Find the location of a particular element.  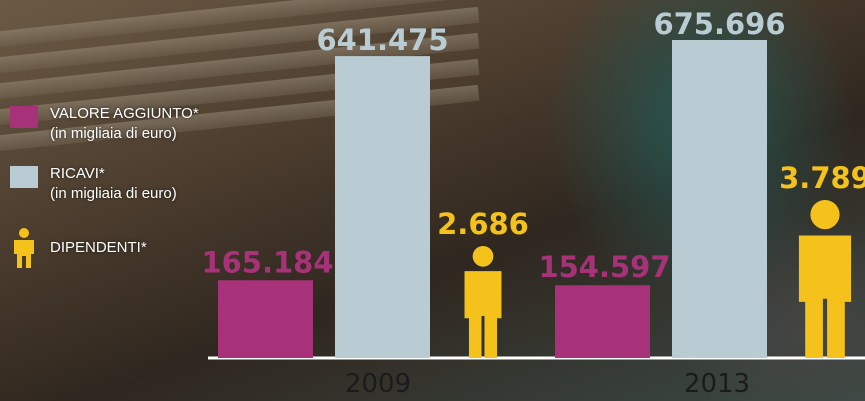

legend-swatch-valore-aggiunto is located at coordinates (24, 117).